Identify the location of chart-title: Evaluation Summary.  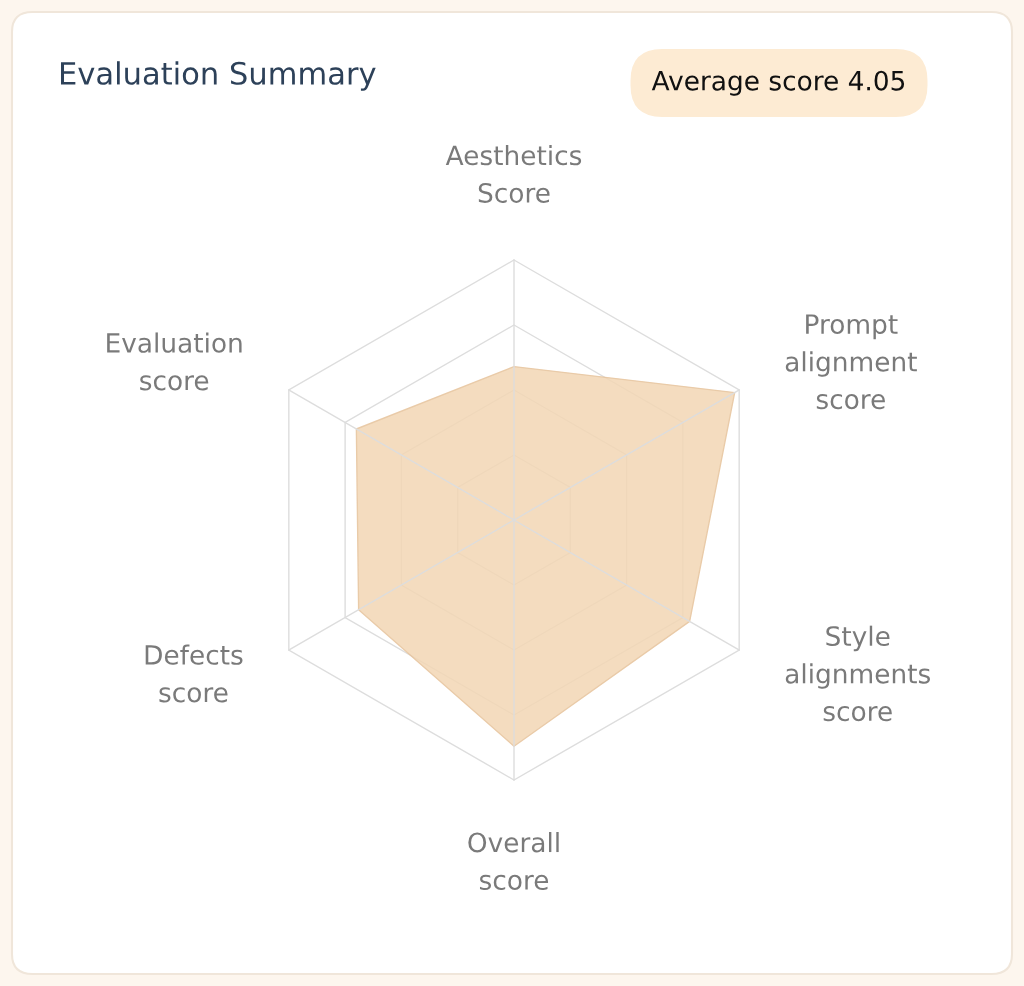
(218, 76).